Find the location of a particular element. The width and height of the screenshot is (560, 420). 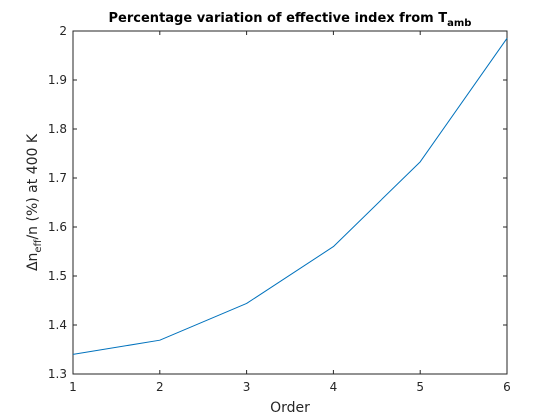

y-tick-label: 1.7 is located at coordinates (57, 178).